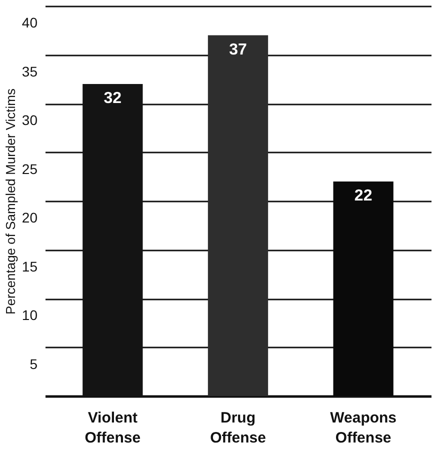 Image resolution: width=435 pixels, height=449 pixels. Describe the element at coordinates (30, 22) in the screenshot. I see `y-tick-label: 40` at that location.